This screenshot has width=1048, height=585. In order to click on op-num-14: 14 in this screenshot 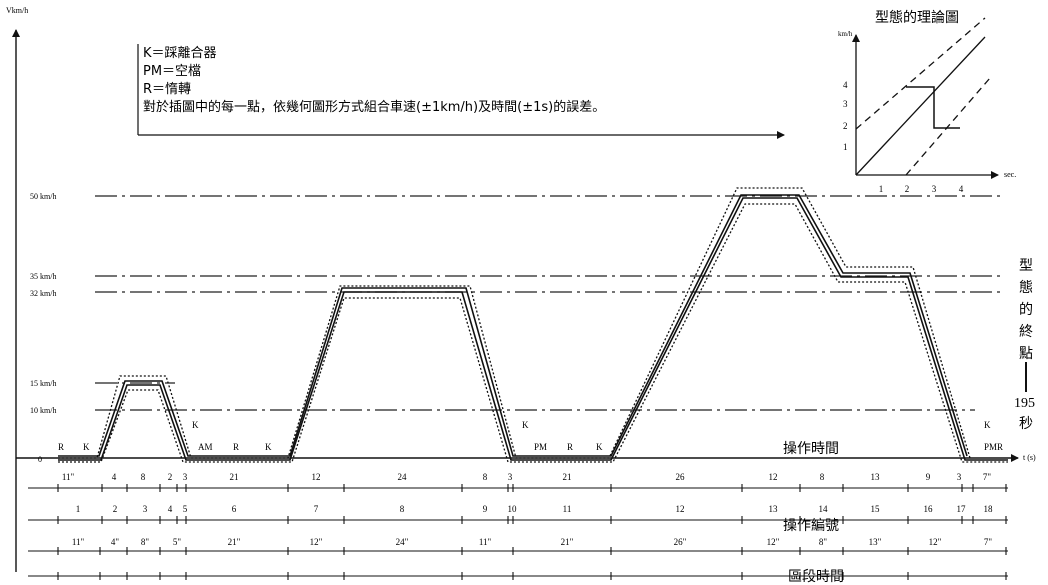, I will do `click(824, 509)`.